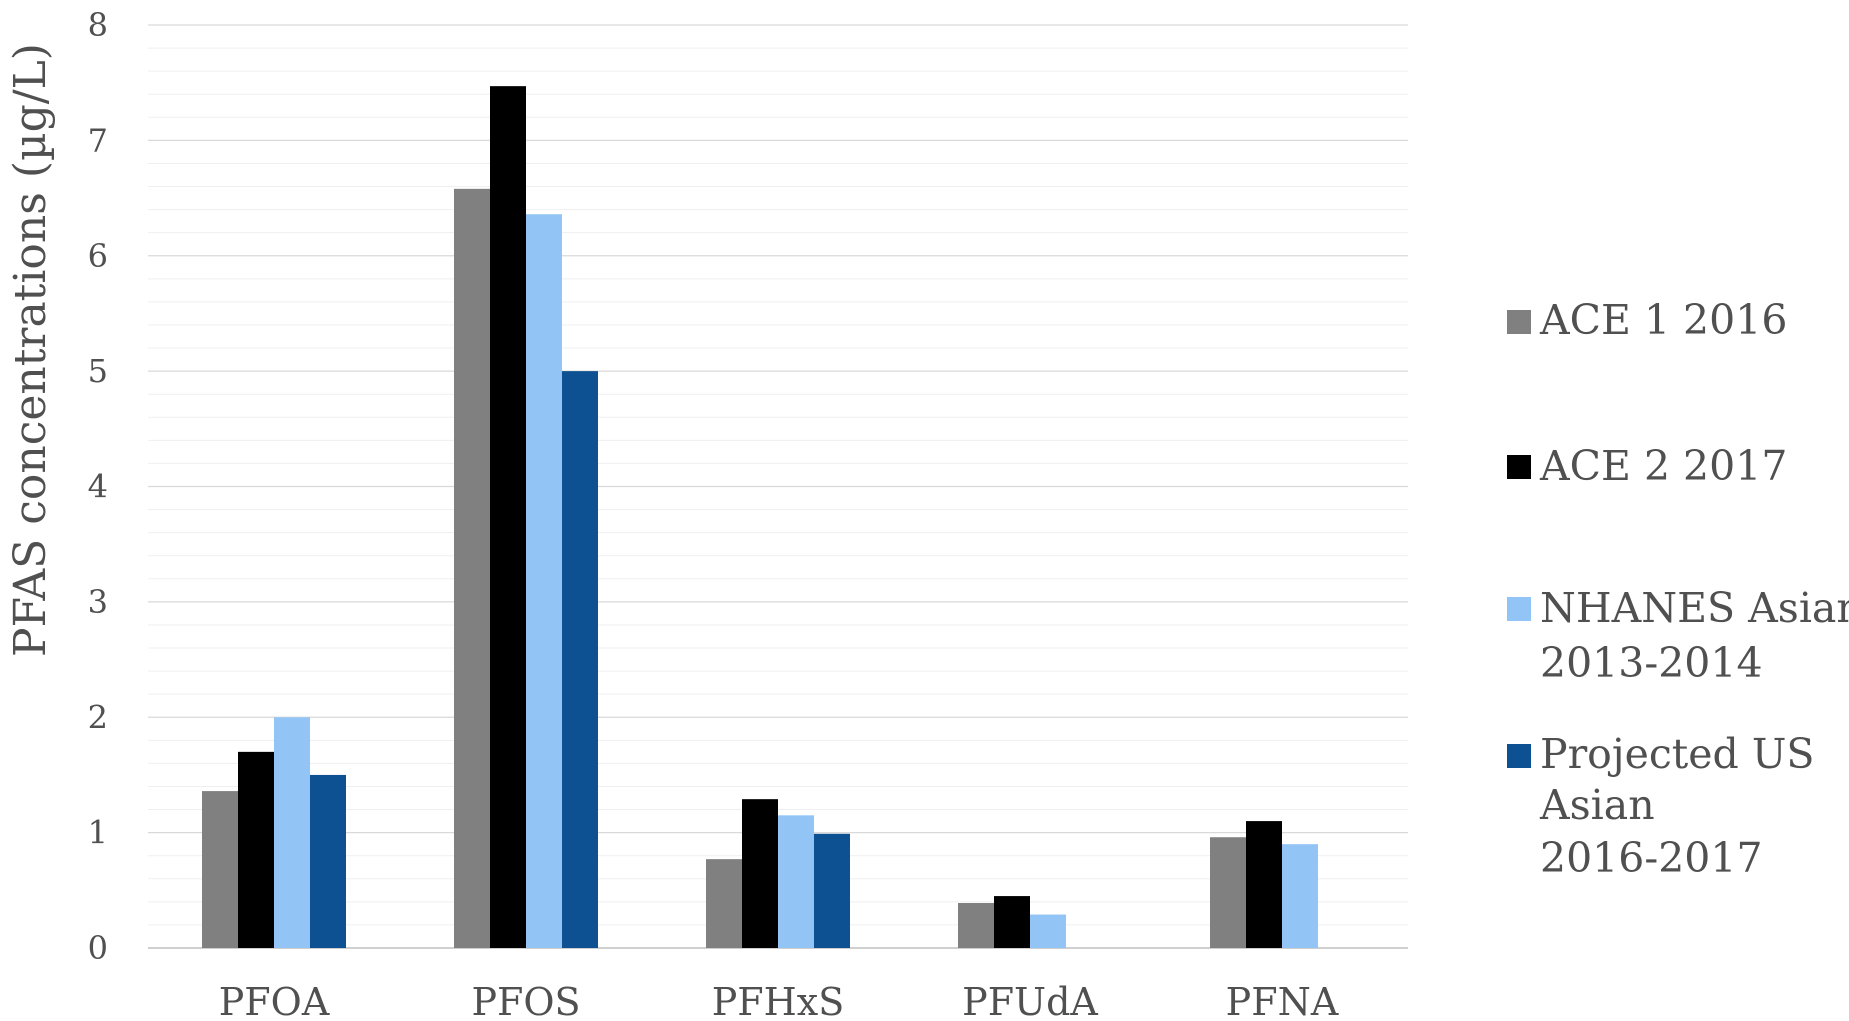 The width and height of the screenshot is (1849, 1021). What do you see at coordinates (98, 602) in the screenshot?
I see `y-tick-label: 3` at bounding box center [98, 602].